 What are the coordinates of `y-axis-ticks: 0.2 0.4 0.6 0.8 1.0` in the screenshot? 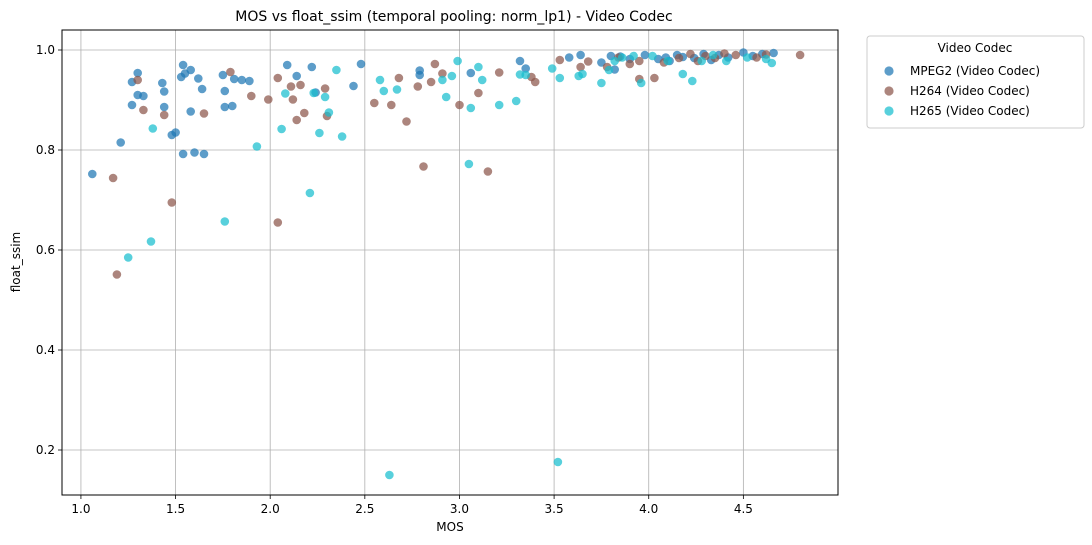 It's located at (49, 250).